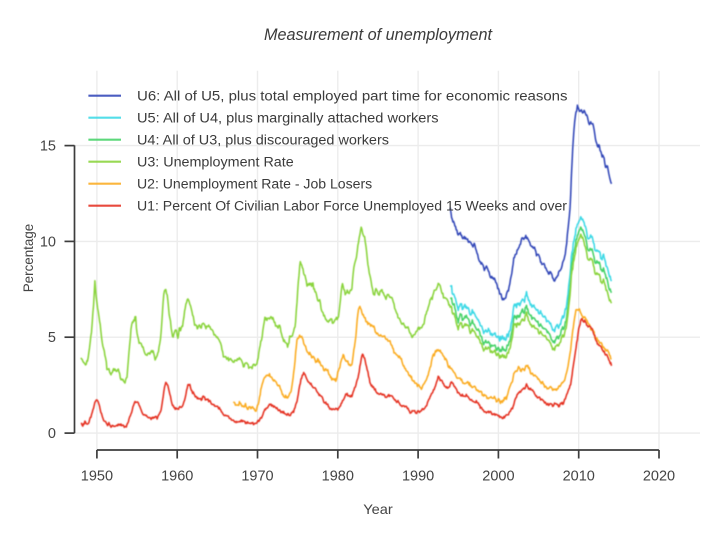 This screenshot has height=545, width=720. Describe the element at coordinates (28, 258) in the screenshot. I see `svg-text: Percentage` at that location.